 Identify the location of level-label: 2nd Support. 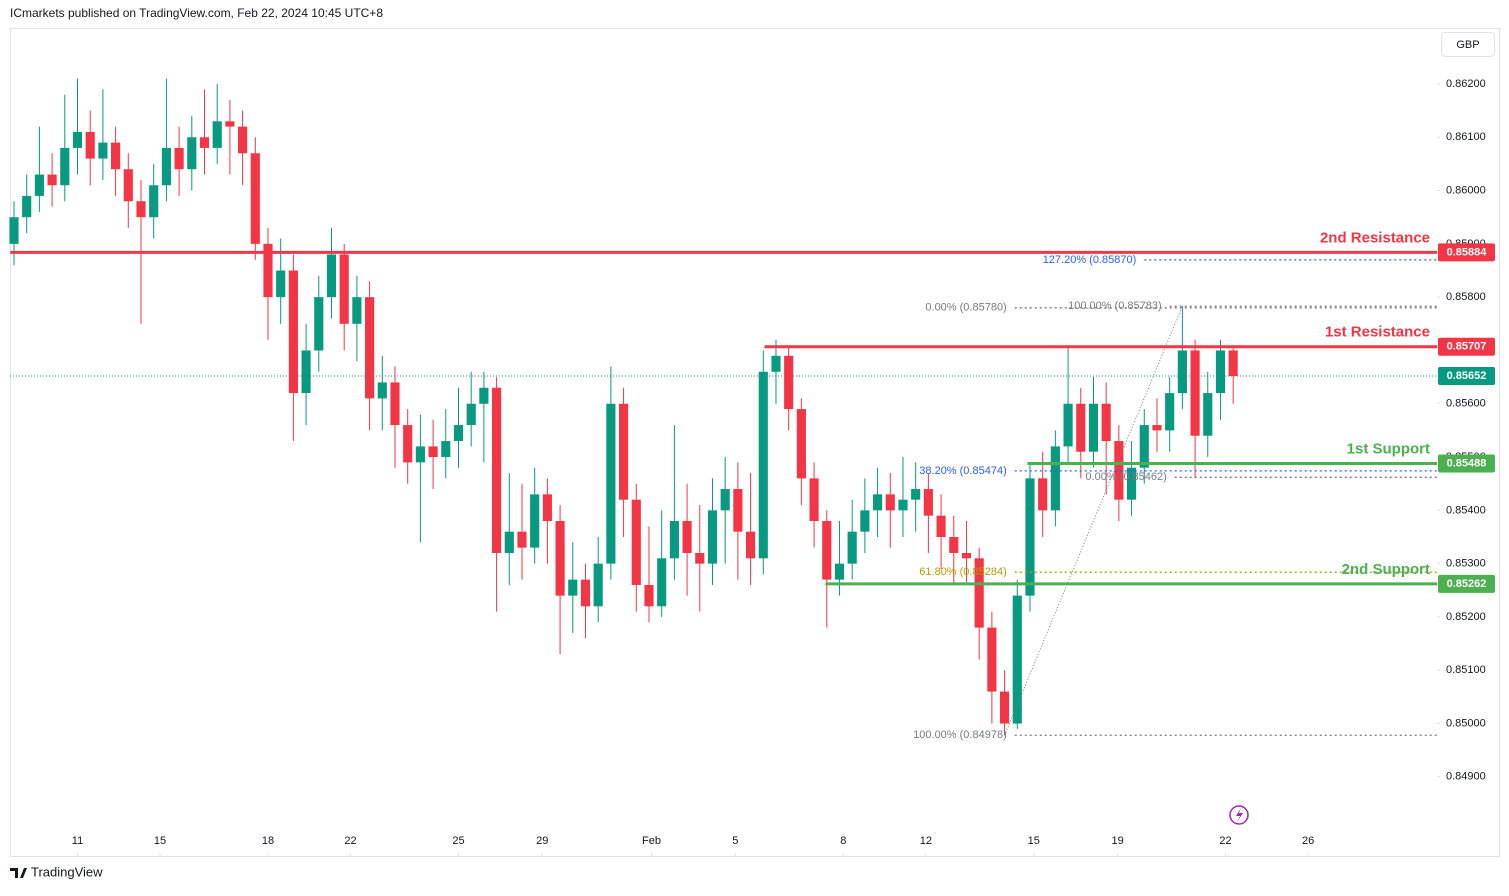
(1386, 569).